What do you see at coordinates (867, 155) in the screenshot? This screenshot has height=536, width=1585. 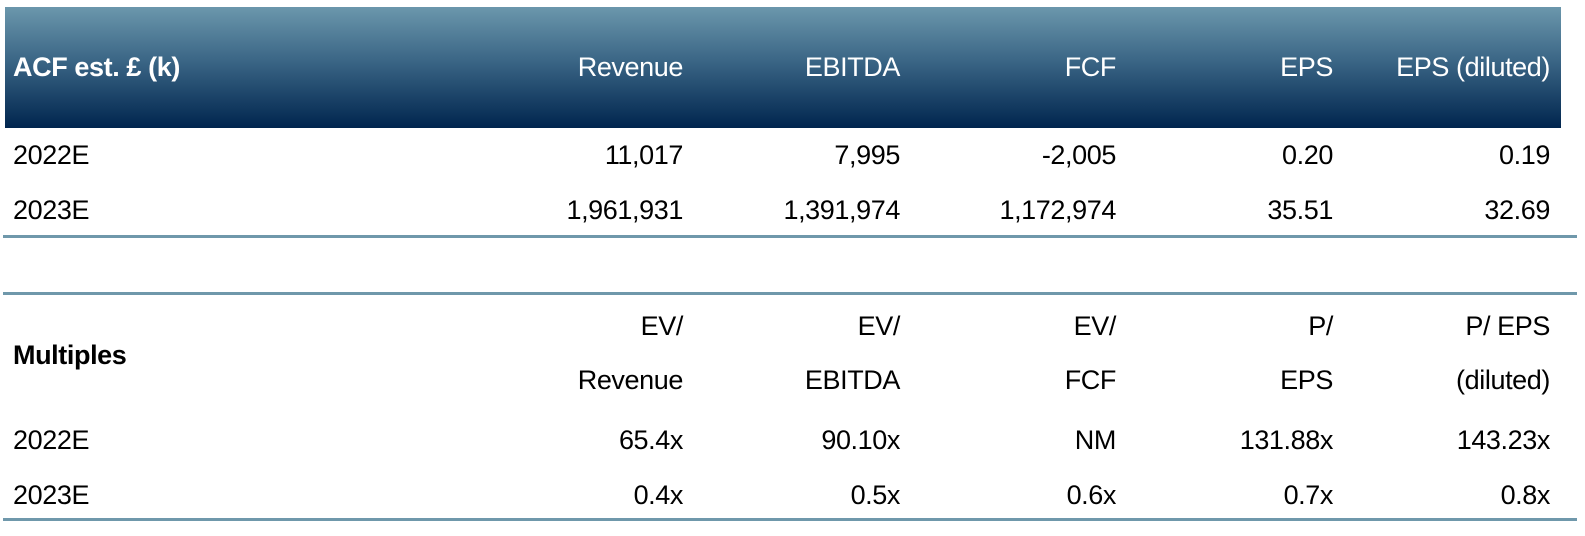 I see `table-cell: 7,995` at bounding box center [867, 155].